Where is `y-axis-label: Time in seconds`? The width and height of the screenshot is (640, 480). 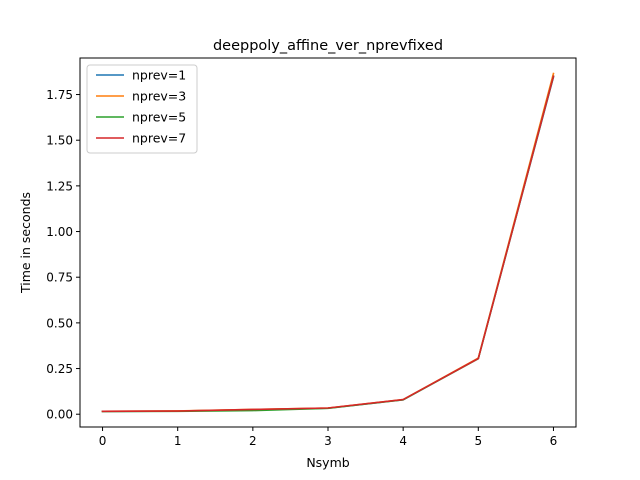 y-axis-label: Time in seconds is located at coordinates (25, 243).